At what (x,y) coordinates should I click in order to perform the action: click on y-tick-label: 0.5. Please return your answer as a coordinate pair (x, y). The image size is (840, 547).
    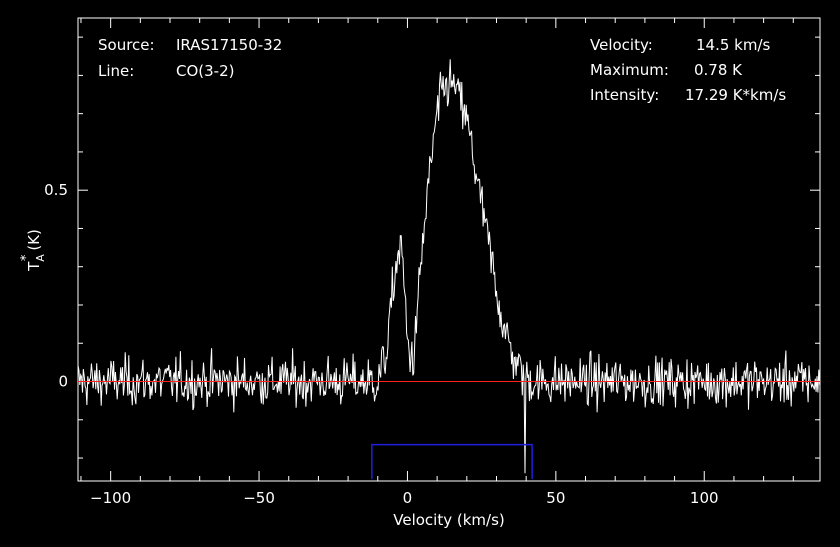
    Looking at the image, I should click on (56, 190).